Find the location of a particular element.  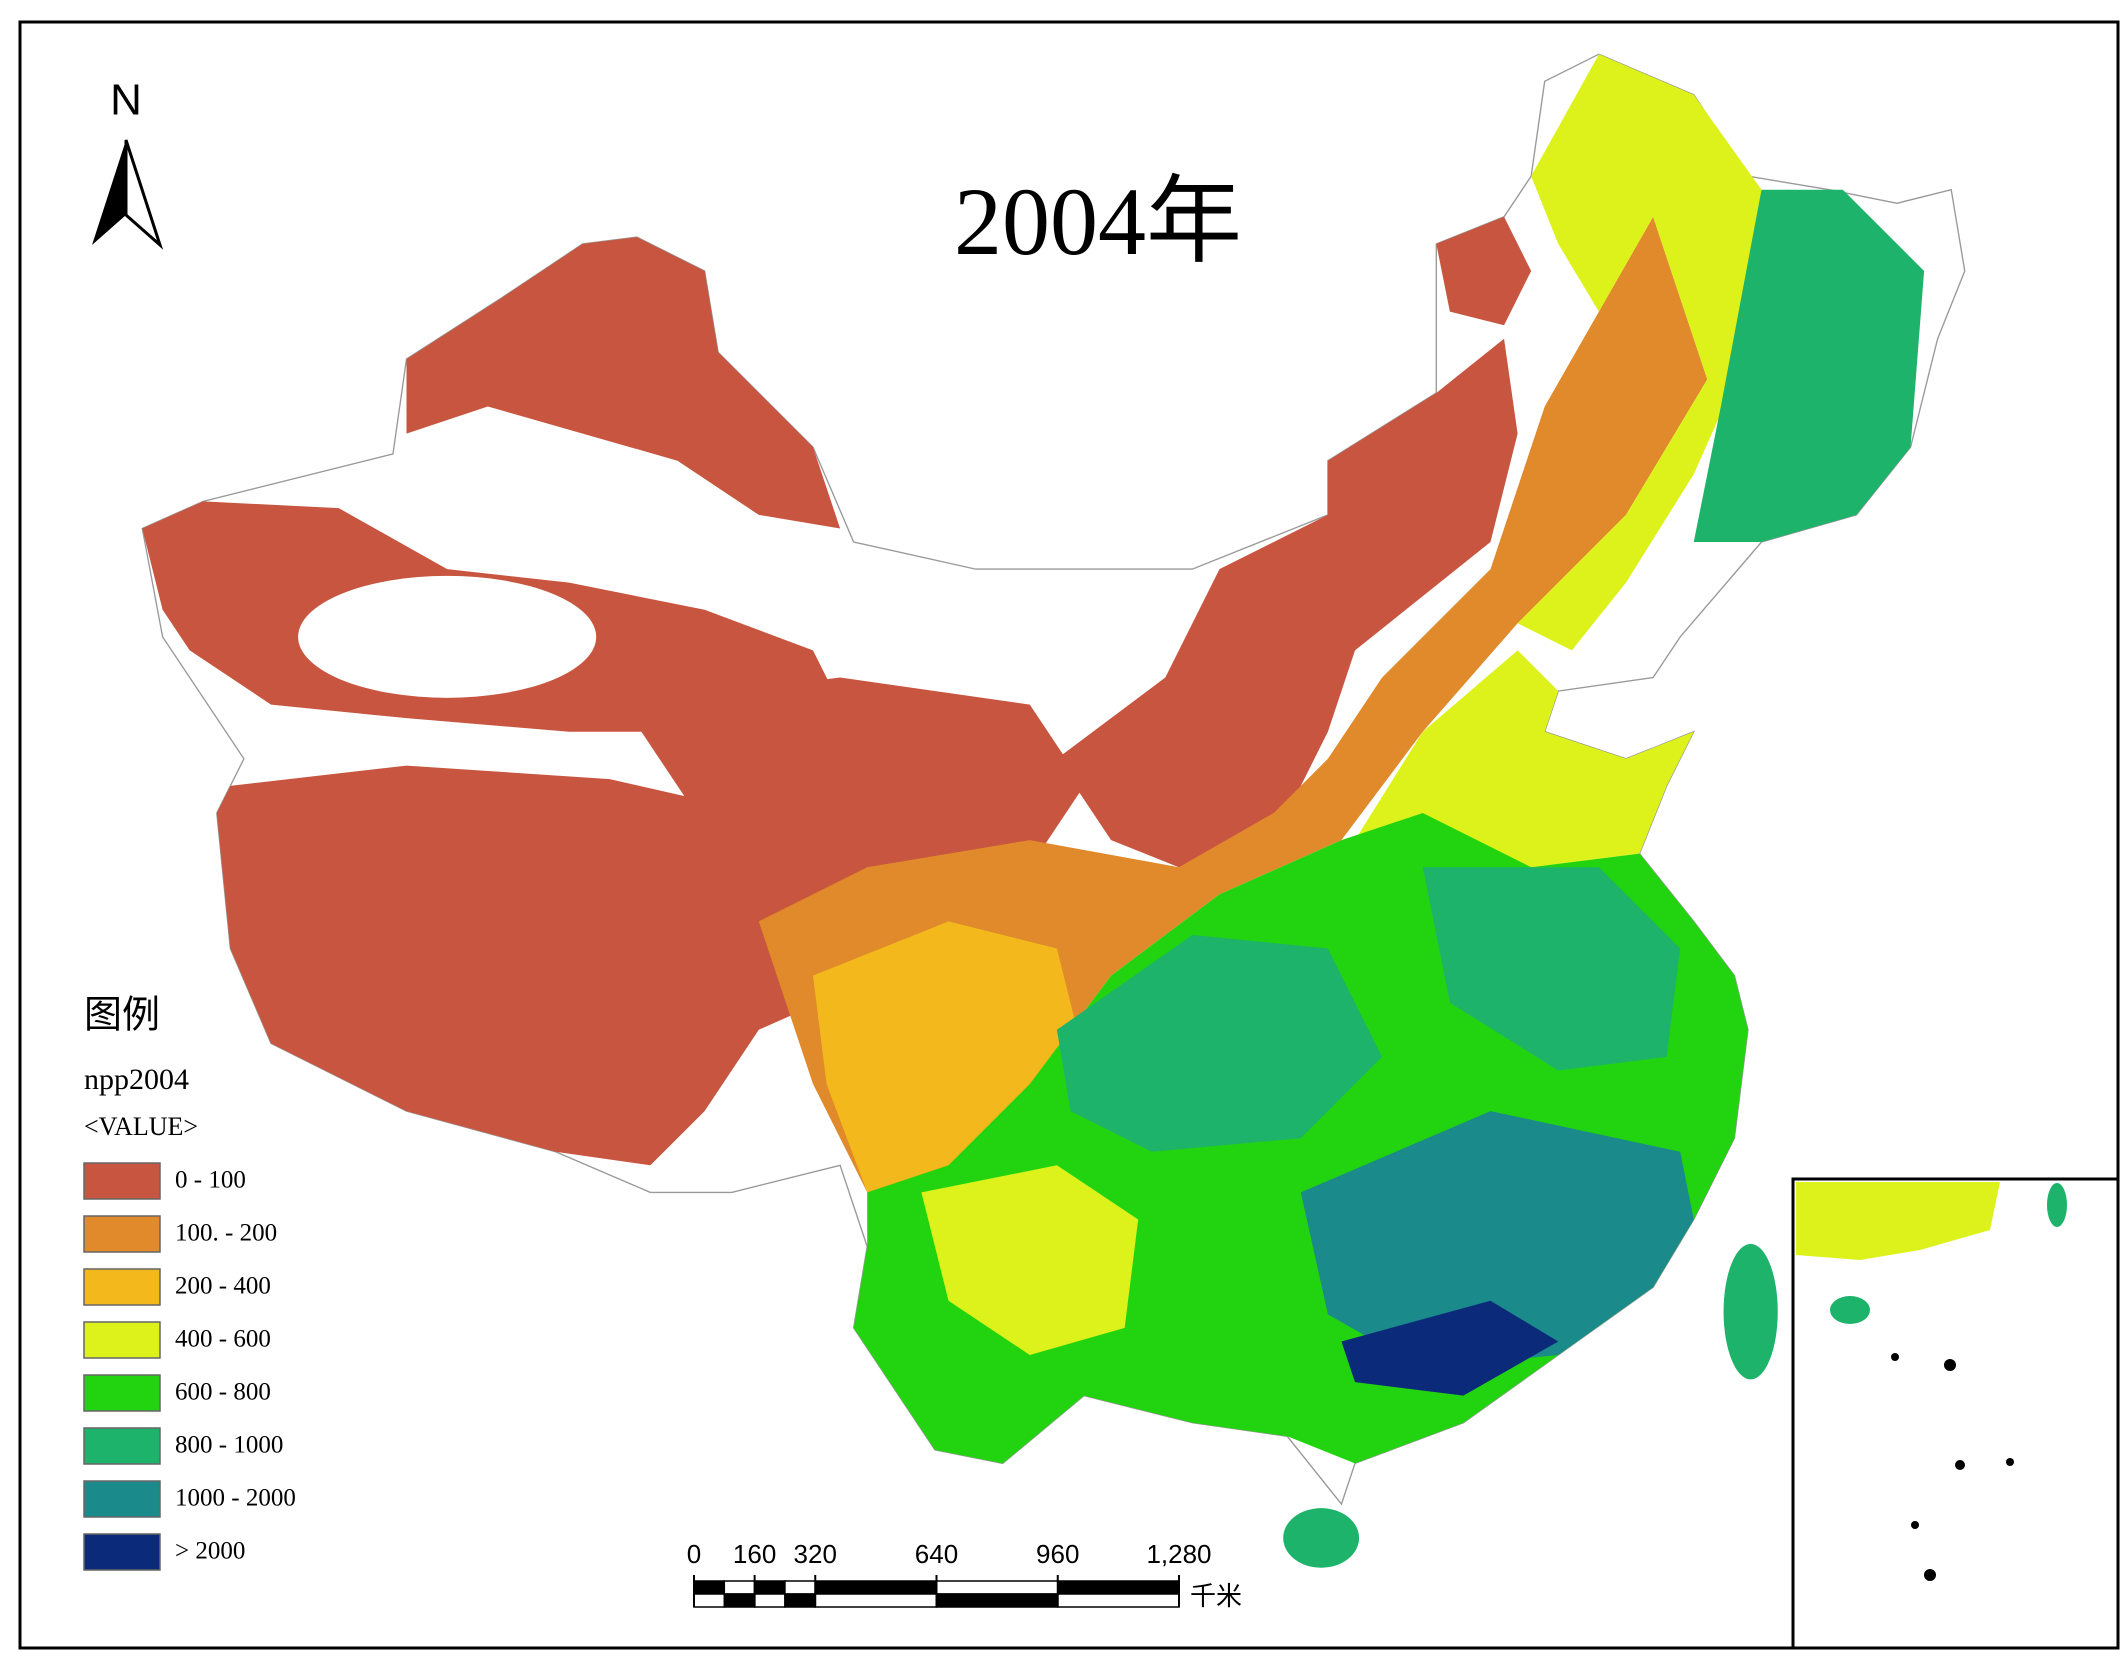

region-northeast is located at coordinates (1639, 352).